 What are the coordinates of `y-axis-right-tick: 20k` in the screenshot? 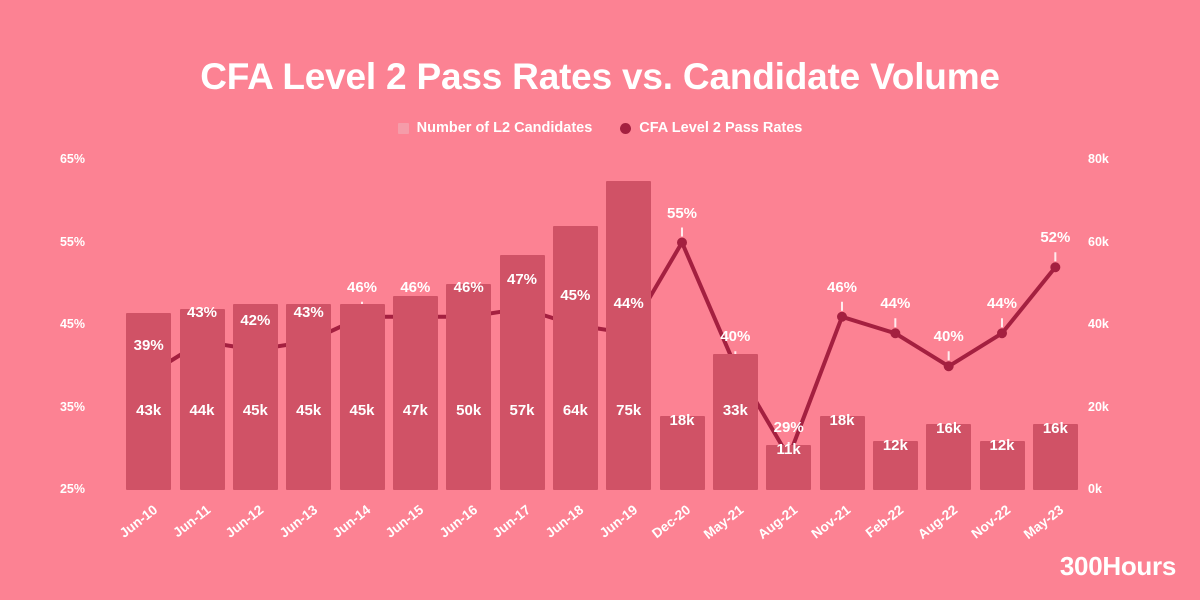 It's located at (1098, 406).